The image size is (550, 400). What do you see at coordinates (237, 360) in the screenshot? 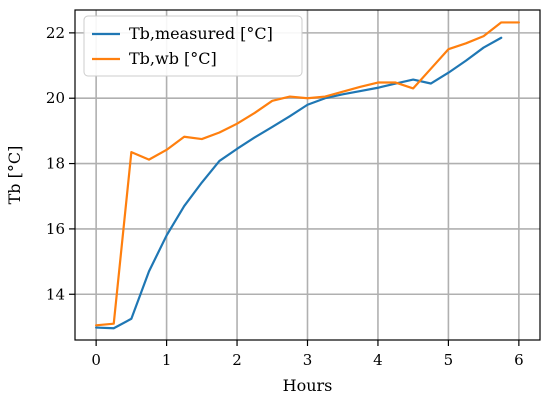
I see `x-tick-label: 2` at bounding box center [237, 360].